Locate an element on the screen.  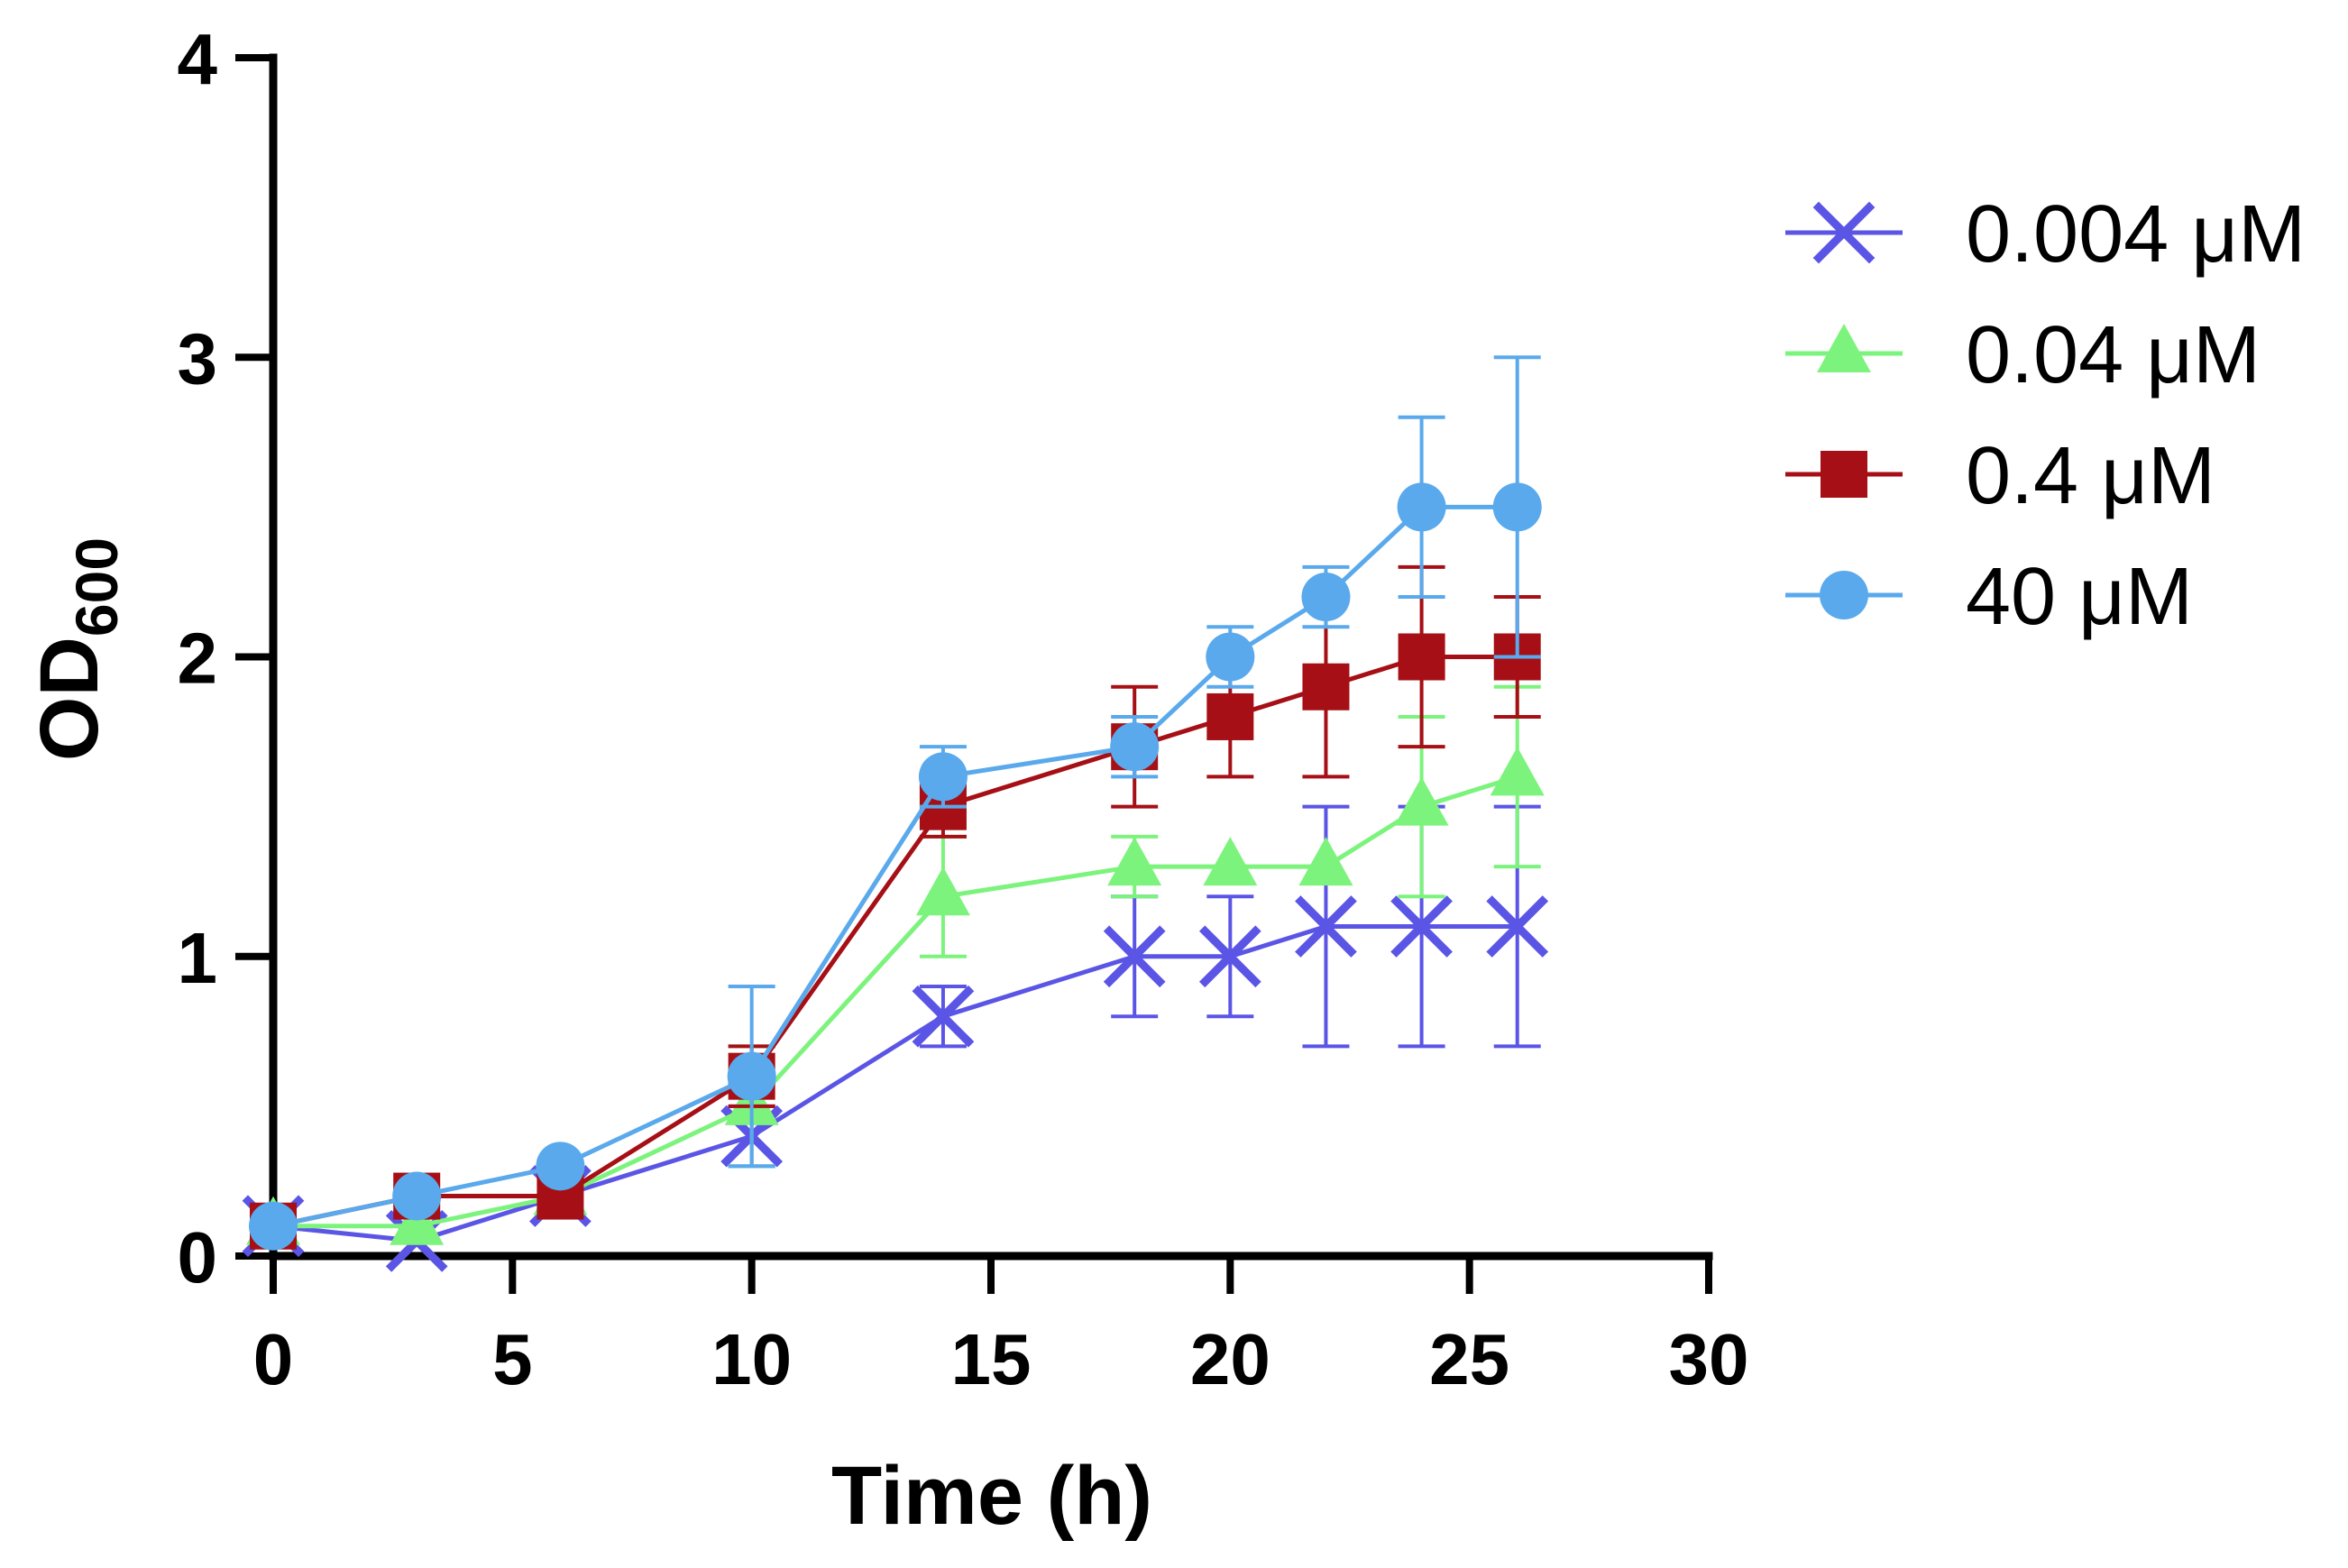
legend-item: 40 μM is located at coordinates (1989, 597).